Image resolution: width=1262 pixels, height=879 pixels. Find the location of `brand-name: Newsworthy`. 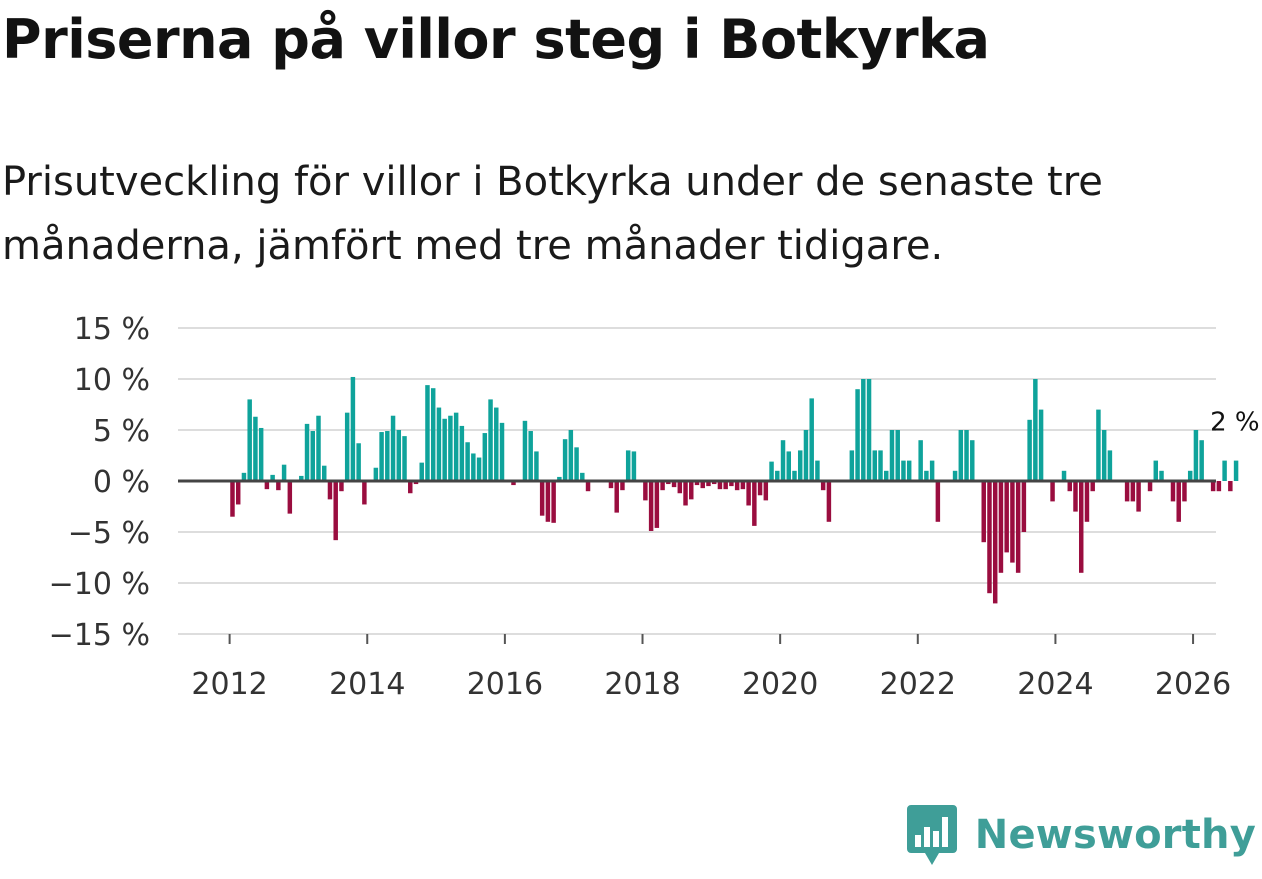

brand-name: Newsworthy is located at coordinates (1115, 835).